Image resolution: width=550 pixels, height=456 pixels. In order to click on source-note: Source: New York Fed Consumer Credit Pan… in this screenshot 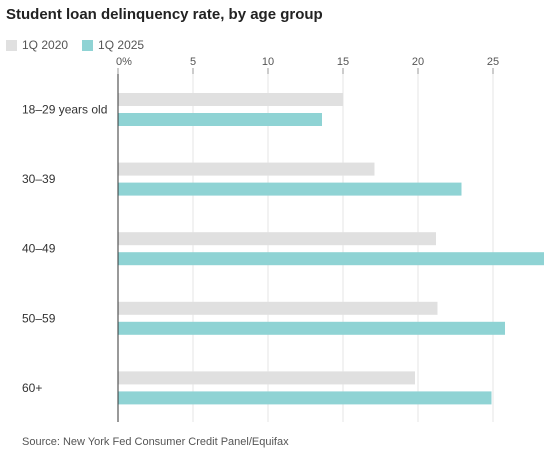, I will do `click(155, 442)`.